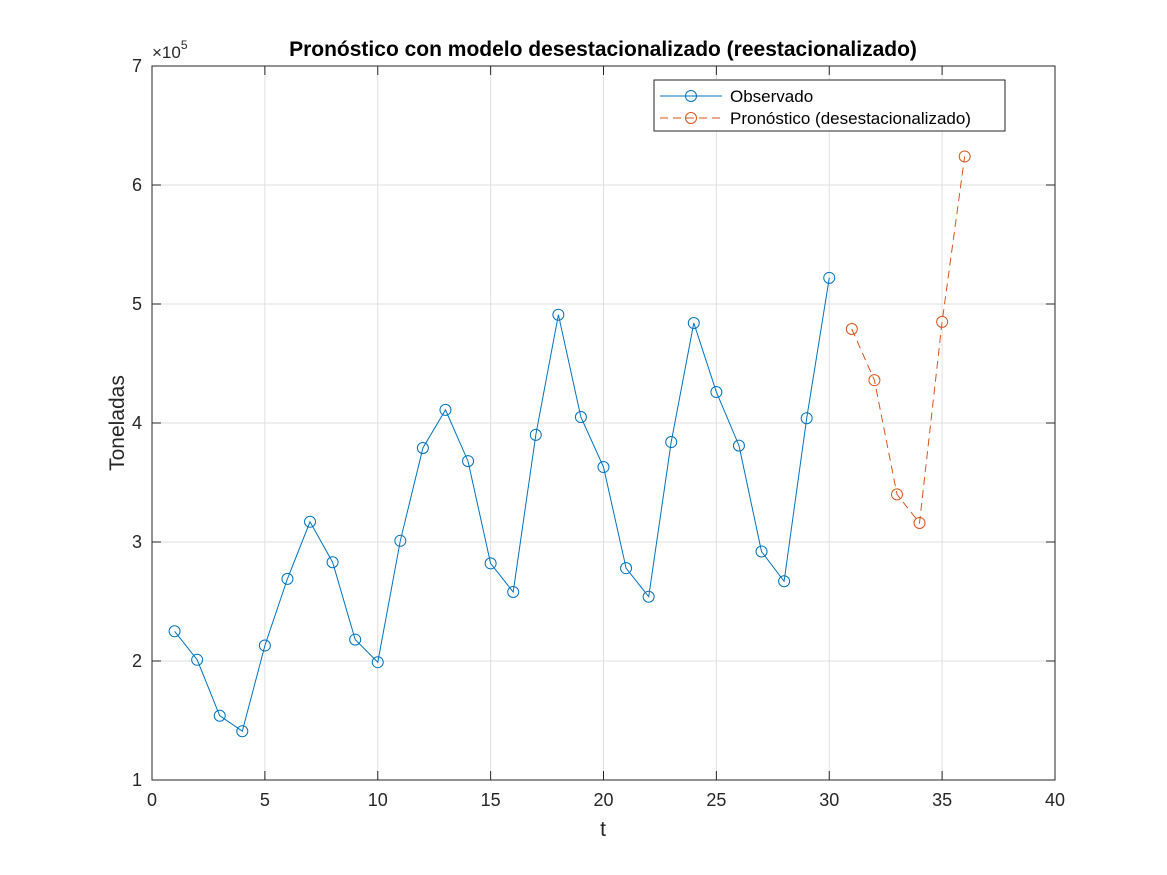 The width and height of the screenshot is (1167, 875). Describe the element at coordinates (491, 800) in the screenshot. I see `x-tick-label: 15` at that location.